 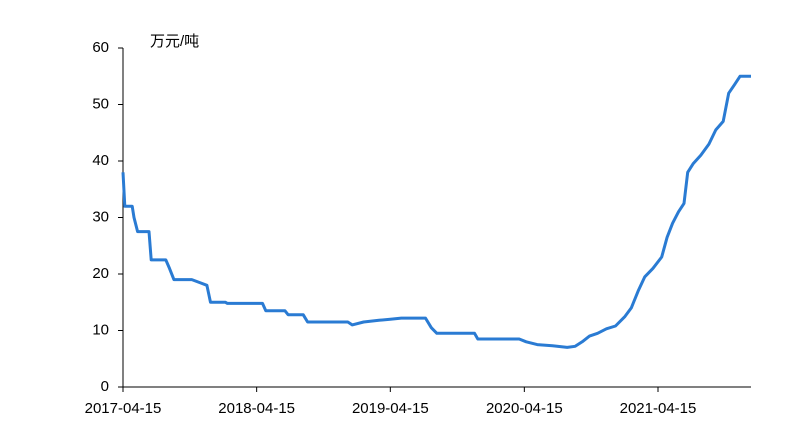 What do you see at coordinates (100, 103) in the screenshot?
I see `y-tick-label: 50` at bounding box center [100, 103].